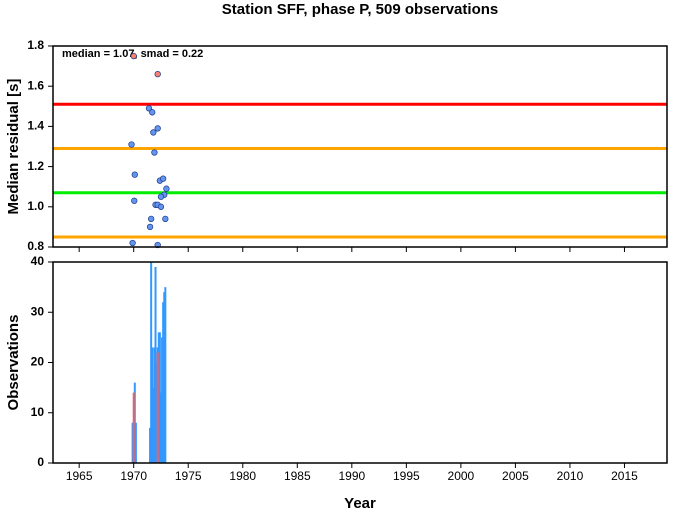  Describe the element at coordinates (624, 476) in the screenshot. I see `x-tick-label: 2015` at that location.